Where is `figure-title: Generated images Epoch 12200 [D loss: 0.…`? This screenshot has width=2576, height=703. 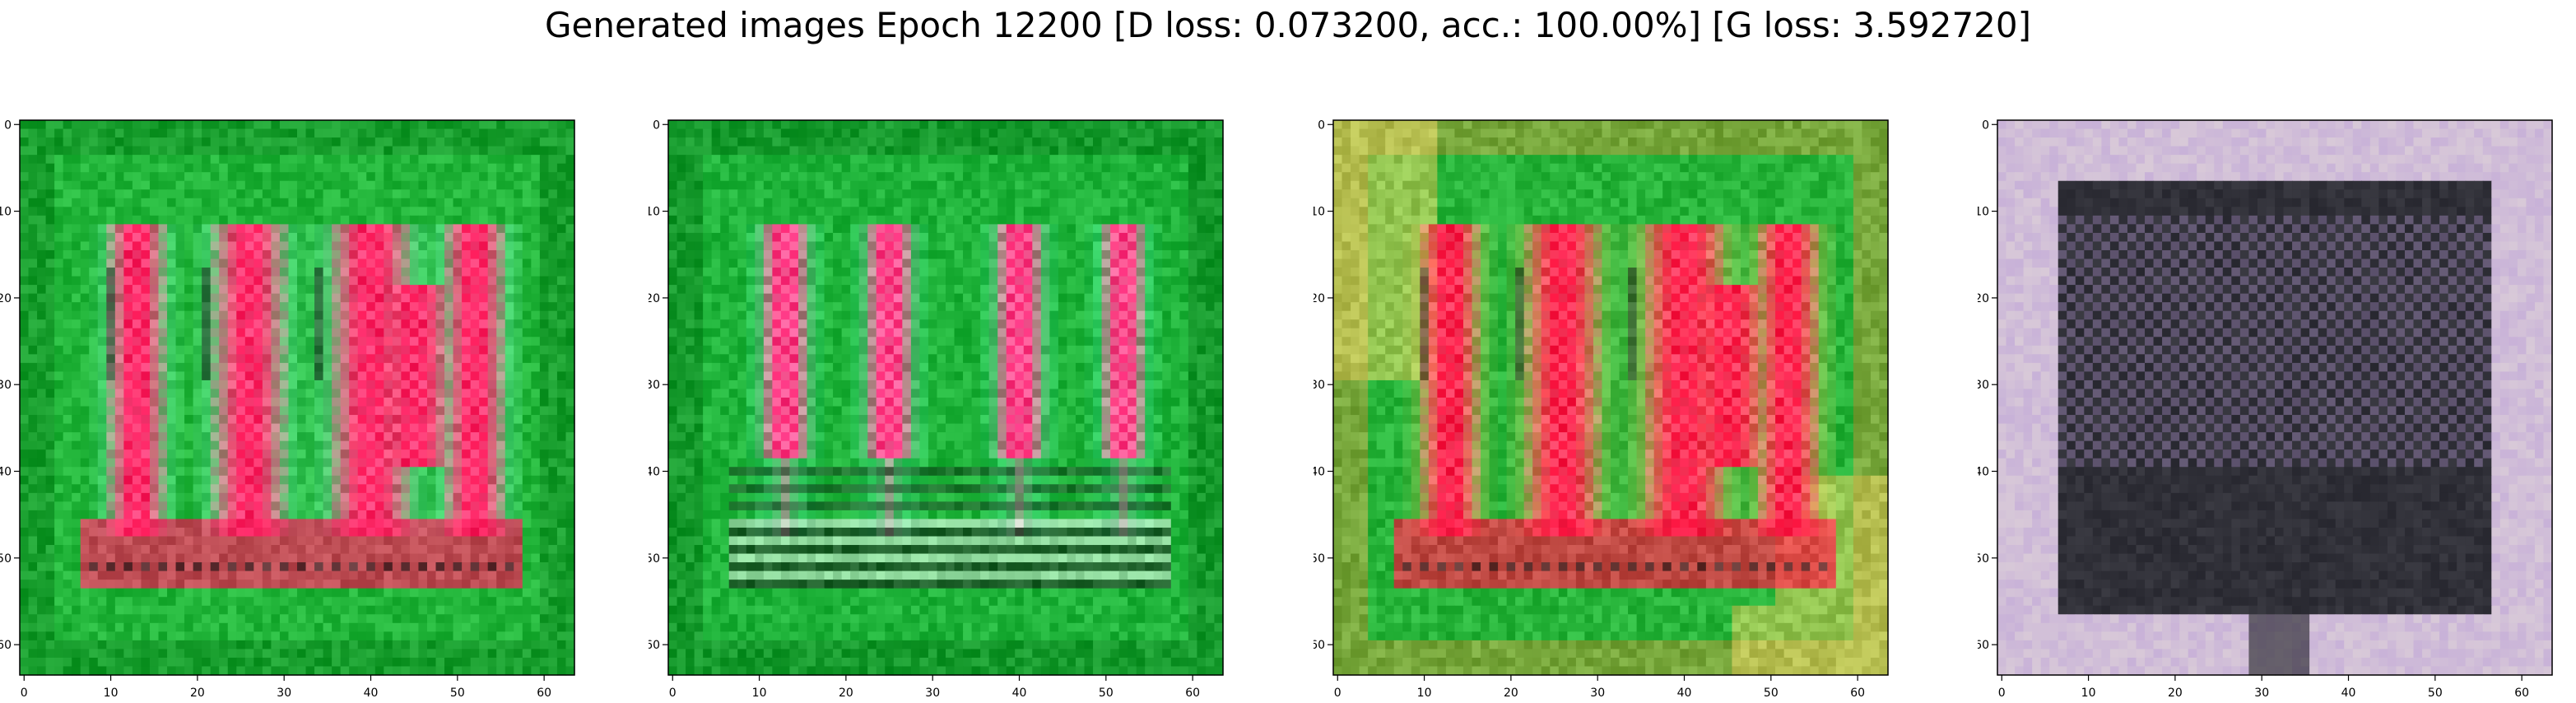 figure-title: Generated images Epoch 12200 [D loss: 0.… is located at coordinates (1288, 25).